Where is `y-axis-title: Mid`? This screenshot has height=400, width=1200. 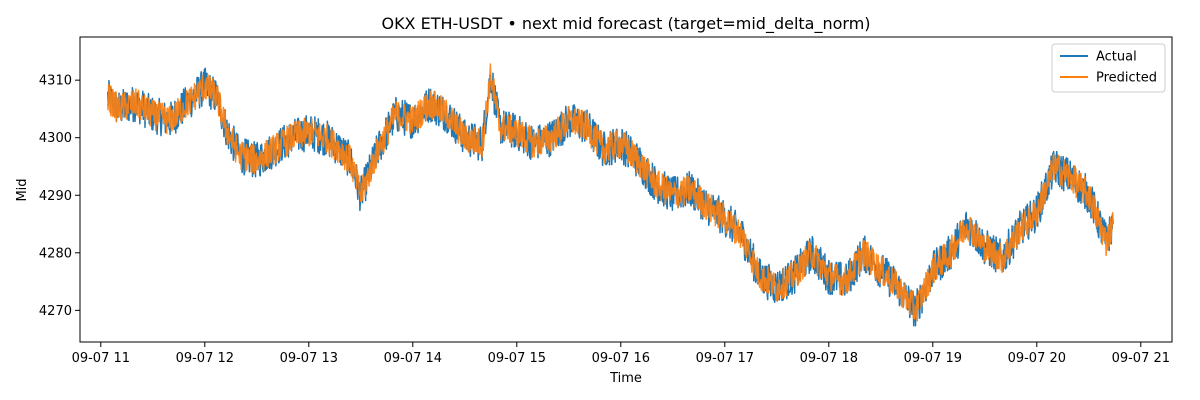 y-axis-title: Mid is located at coordinates (22, 189).